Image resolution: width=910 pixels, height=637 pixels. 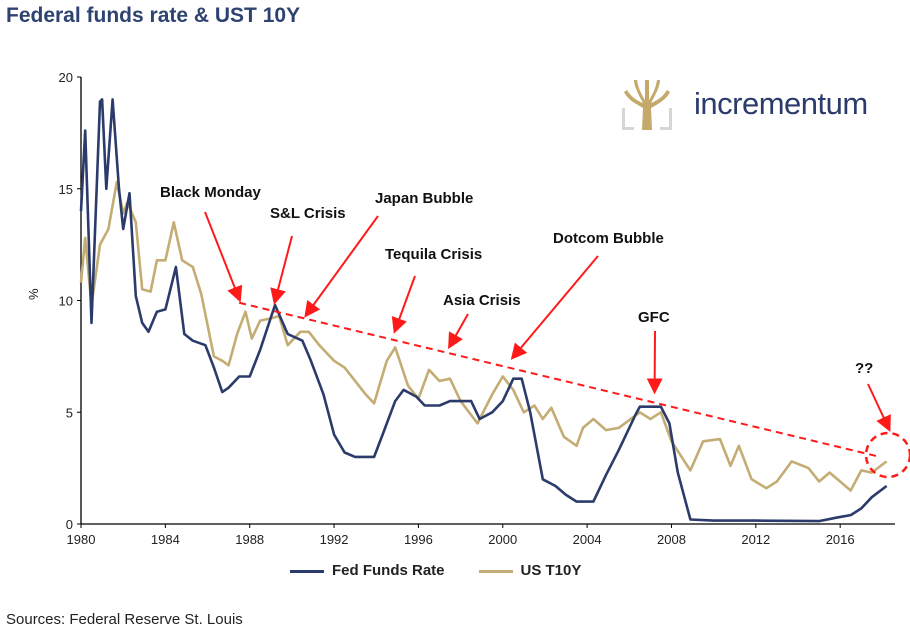 I want to click on x-tick-label: 2016, so click(x=840, y=539).